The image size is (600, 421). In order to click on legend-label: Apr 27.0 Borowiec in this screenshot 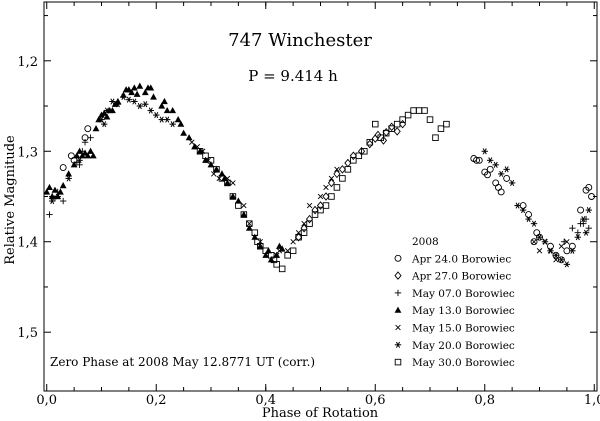, I will do `click(461, 277)`.